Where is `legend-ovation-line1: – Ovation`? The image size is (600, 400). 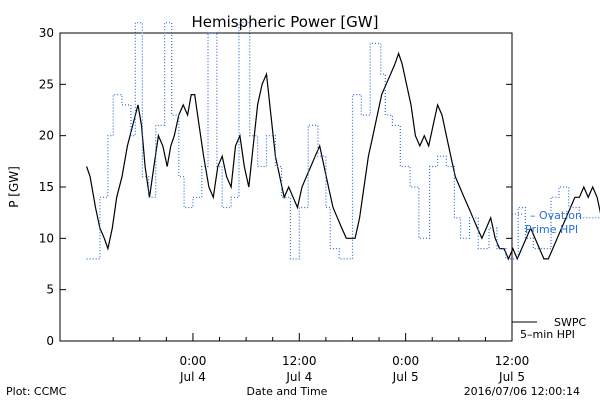 legend-ovation-line1: – Ovation is located at coordinates (556, 215).